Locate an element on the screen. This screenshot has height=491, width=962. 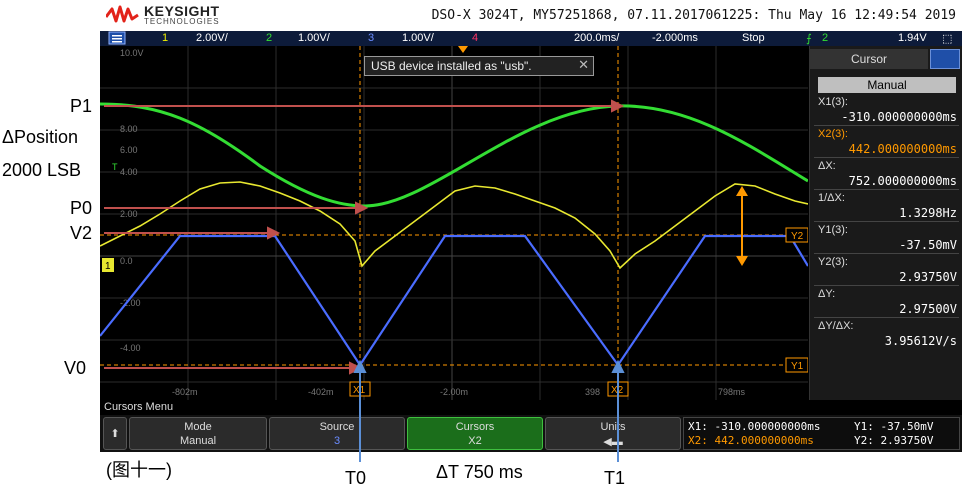
ch1-number: 1 is located at coordinates (165, 38).